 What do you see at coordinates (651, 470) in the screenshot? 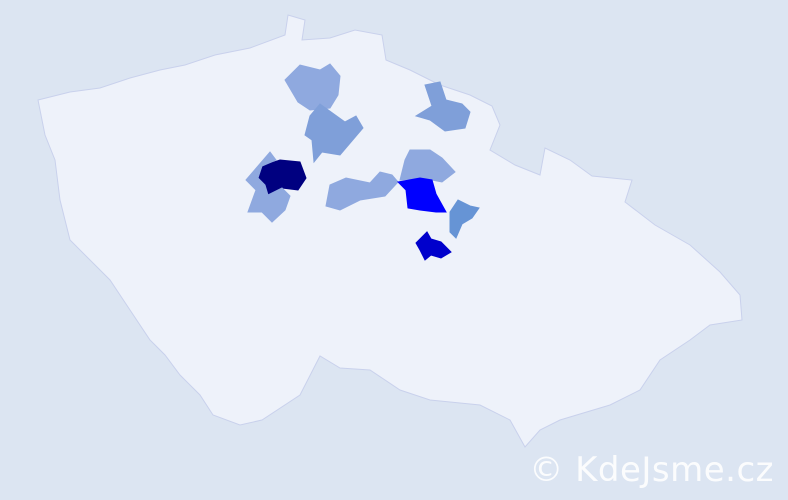
I see `watermark: © KdeJsme.cz` at bounding box center [651, 470].